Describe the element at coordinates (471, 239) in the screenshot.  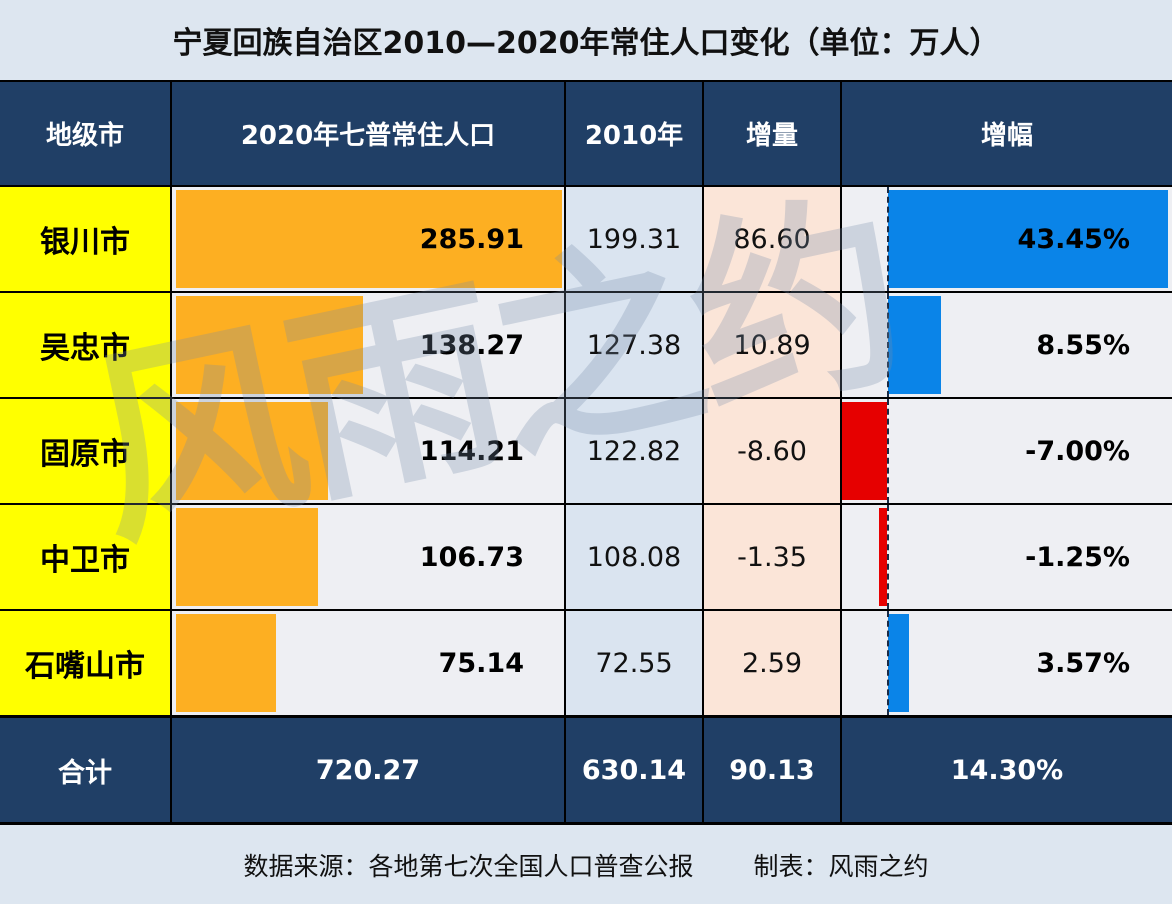
I see `pop2020-value: 285.91` at that location.